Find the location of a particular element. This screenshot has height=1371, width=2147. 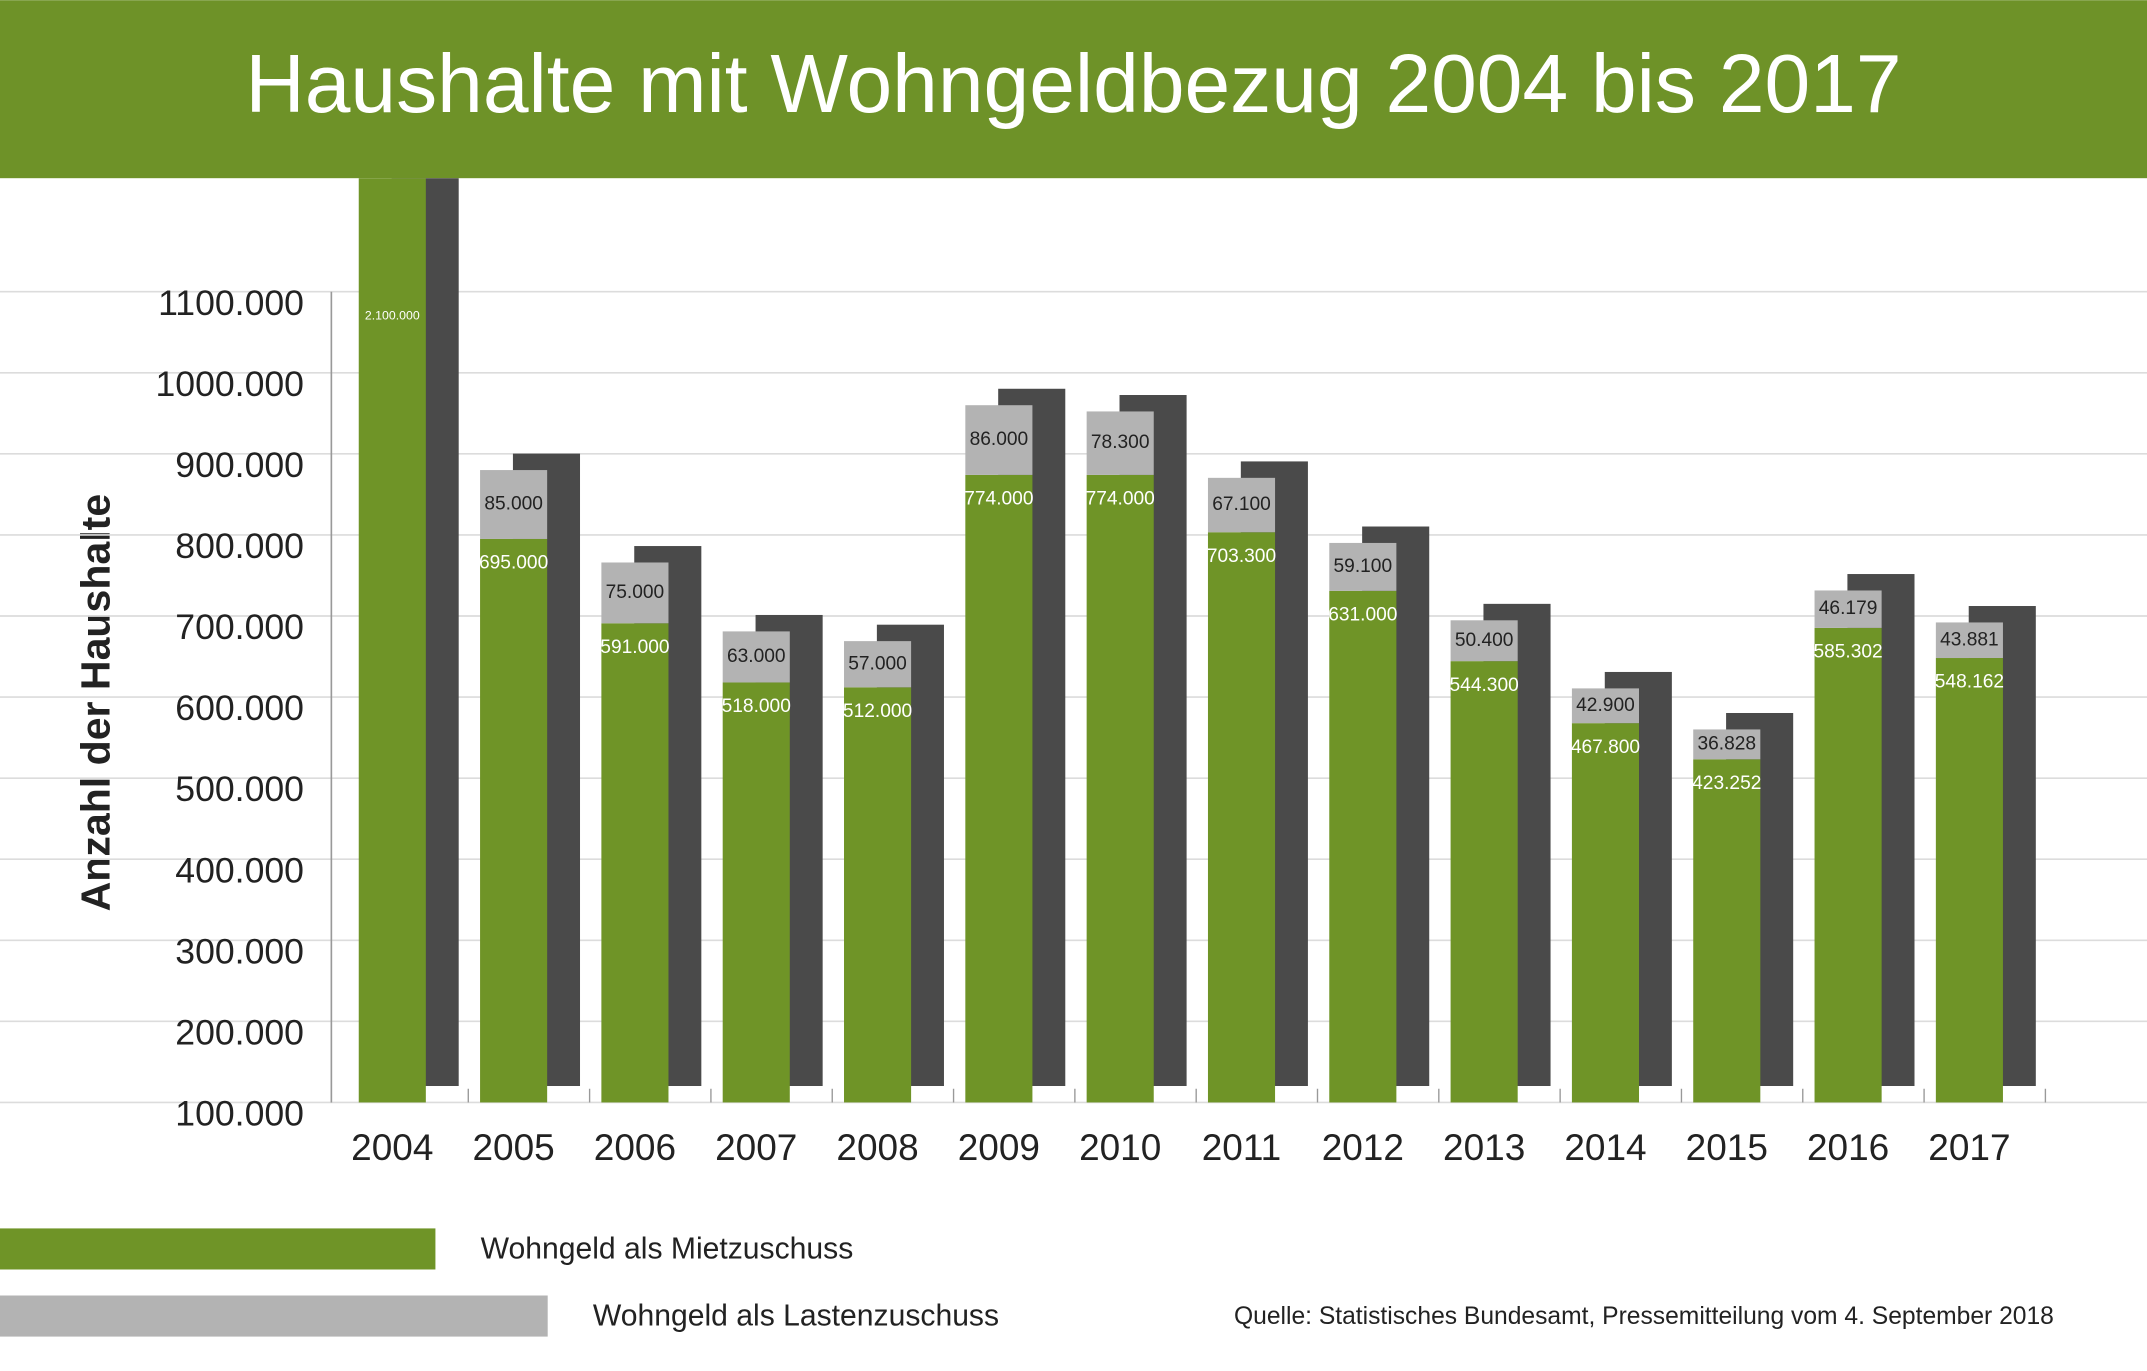

value-label: 75.000 is located at coordinates (635, 592).